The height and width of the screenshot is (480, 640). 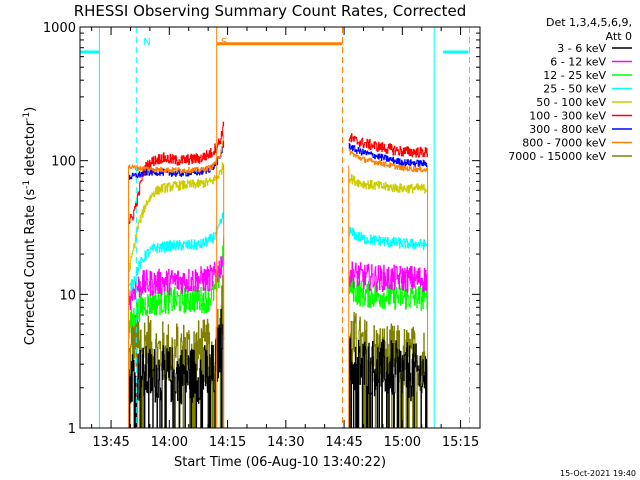 I want to click on legend-label: 100 - 300 keV, so click(x=567, y=116).